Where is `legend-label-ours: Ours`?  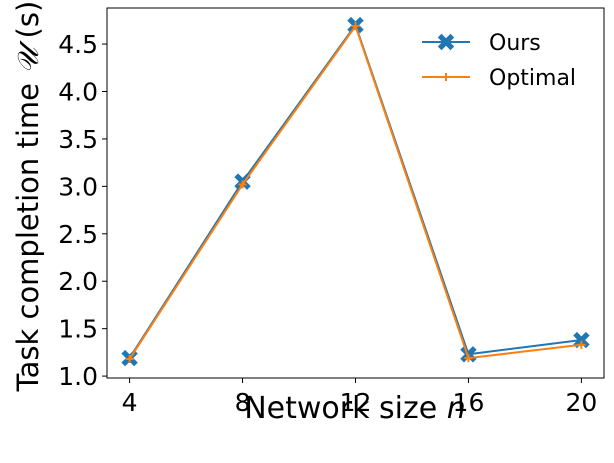 legend-label-ours: Ours is located at coordinates (515, 43).